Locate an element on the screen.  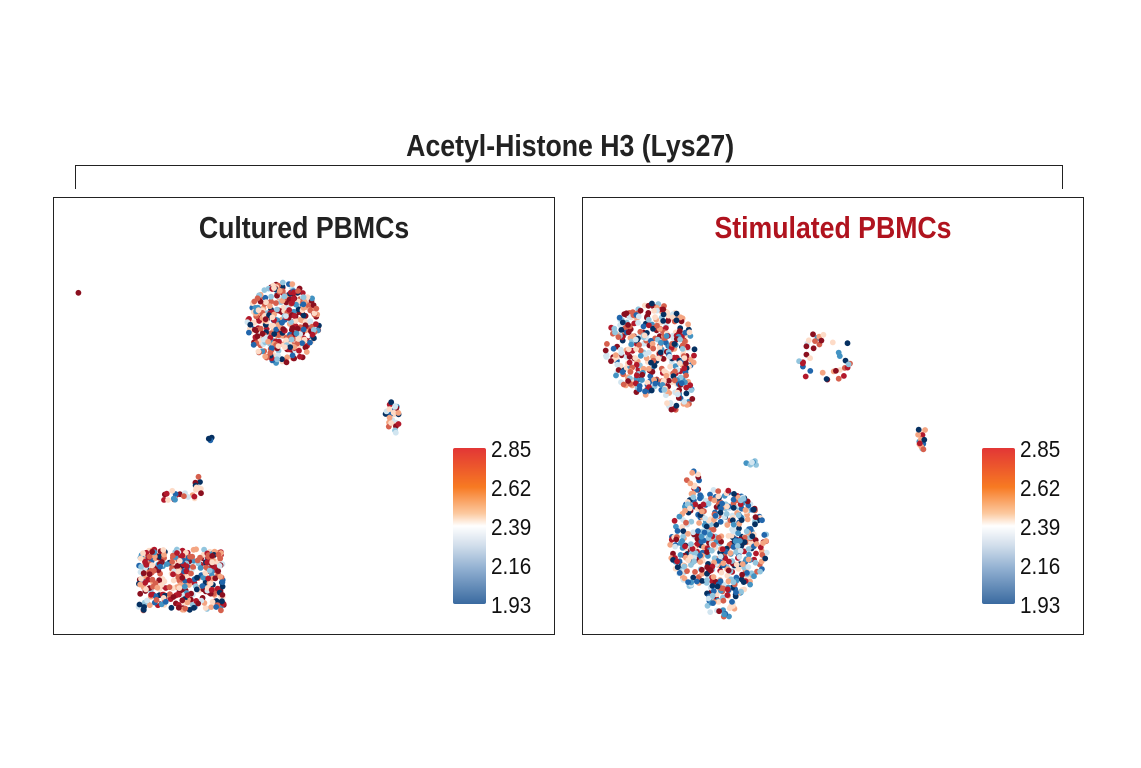
colorbar-tick: 2.85 is located at coordinates (511, 449).